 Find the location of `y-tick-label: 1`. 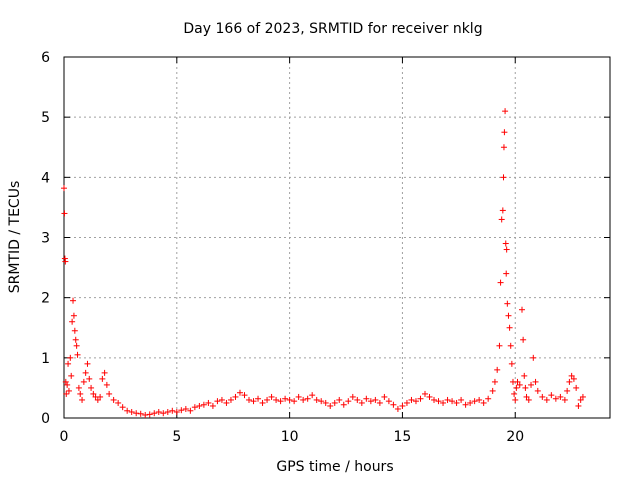

y-tick-label: 1 is located at coordinates (45, 359).